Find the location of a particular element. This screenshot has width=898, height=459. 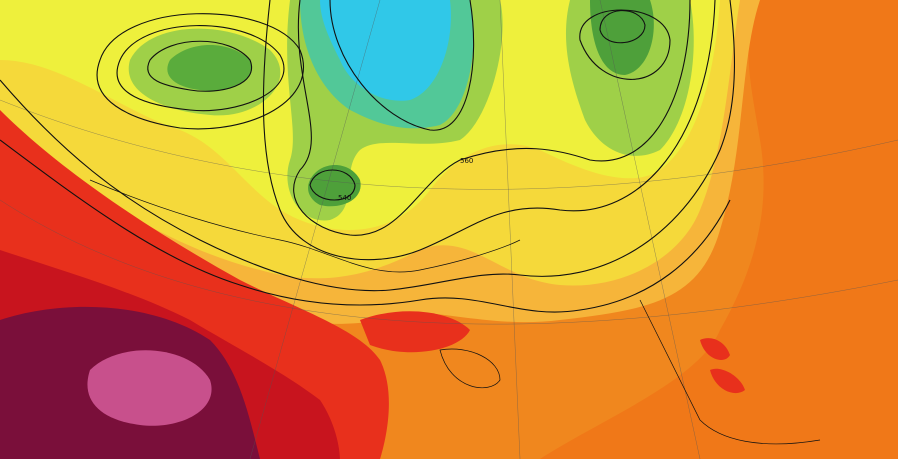

red-patch is located at coordinates (415, 332).